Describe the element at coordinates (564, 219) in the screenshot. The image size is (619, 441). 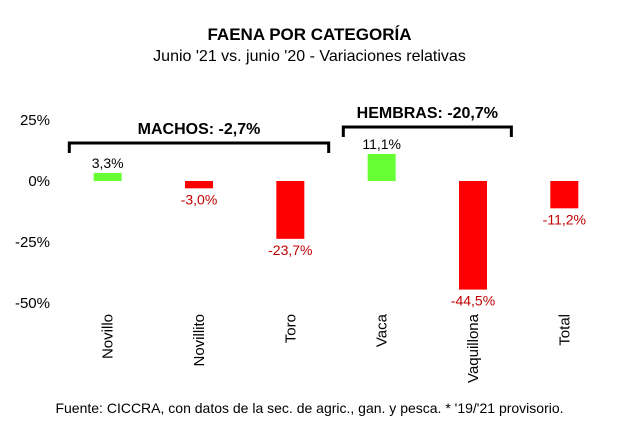
I see `data-label: -11,2%` at that location.